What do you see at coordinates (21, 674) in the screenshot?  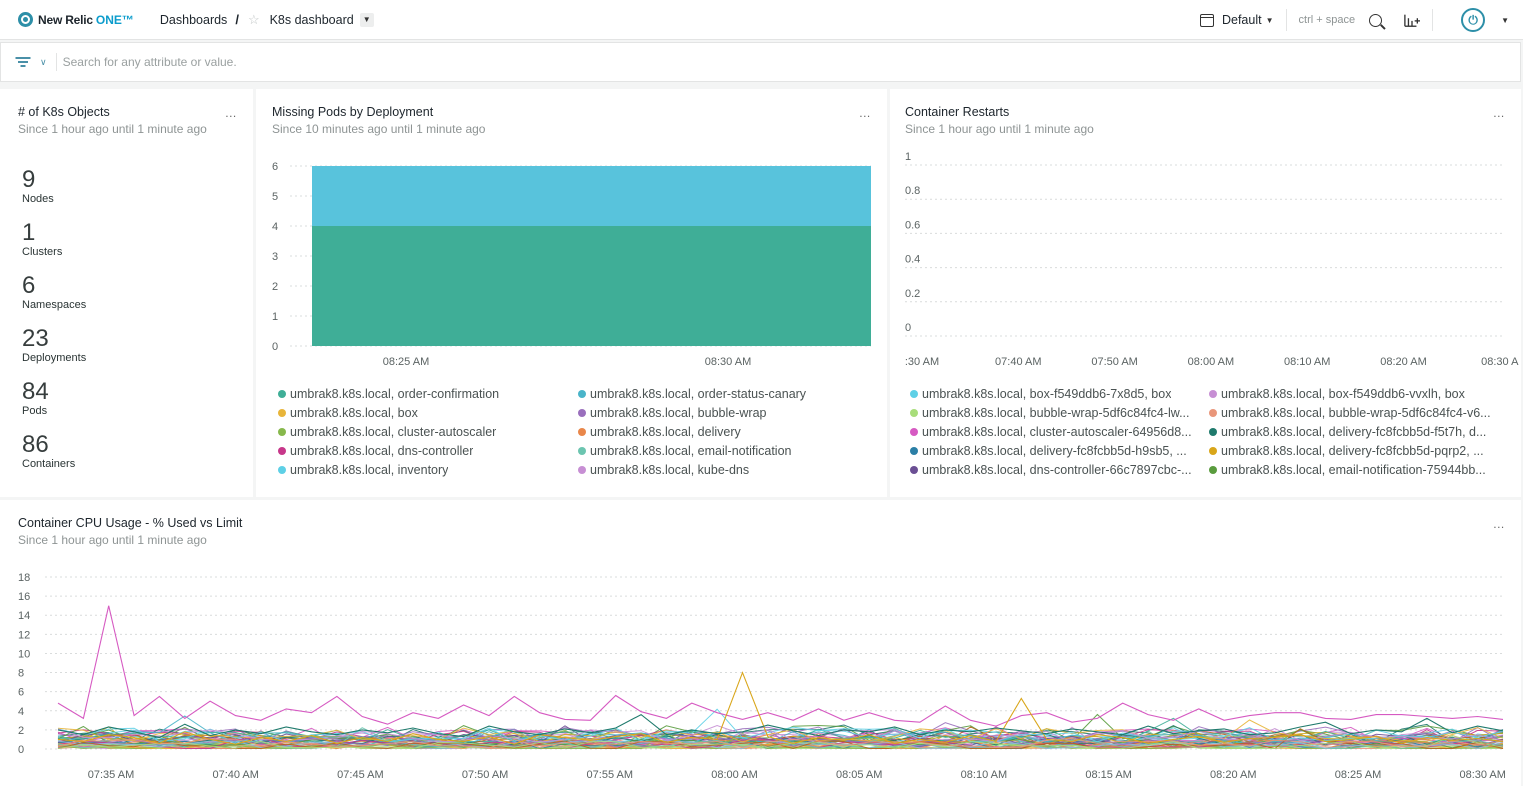 I see `y-tick-label: 8` at bounding box center [21, 674].